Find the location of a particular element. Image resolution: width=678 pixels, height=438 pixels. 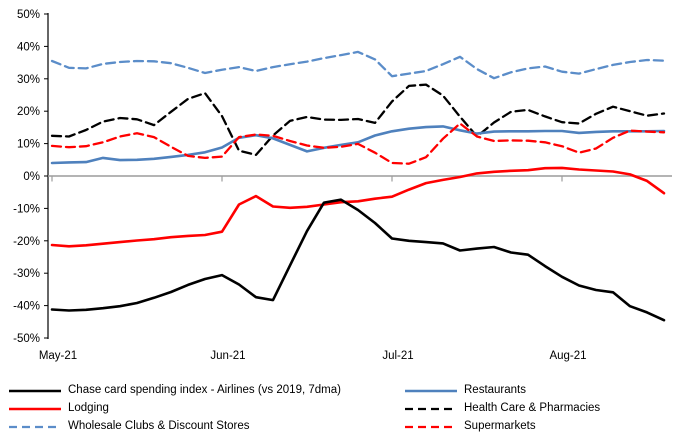

y-axis-label: 40% is located at coordinates (28, 47).